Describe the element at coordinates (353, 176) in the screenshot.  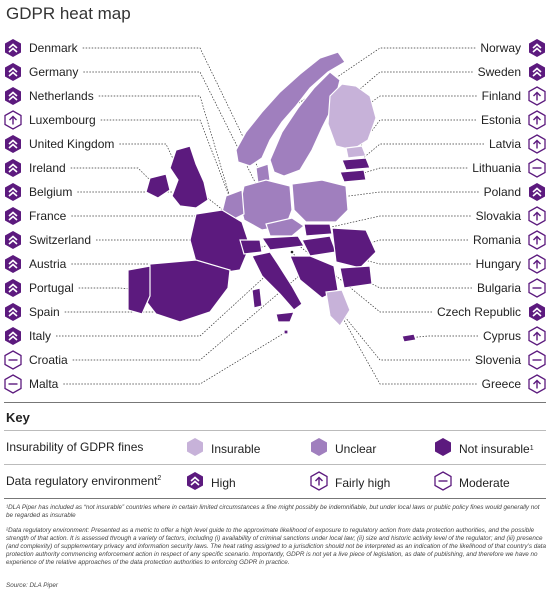
I see `region-lithuania` at that location.